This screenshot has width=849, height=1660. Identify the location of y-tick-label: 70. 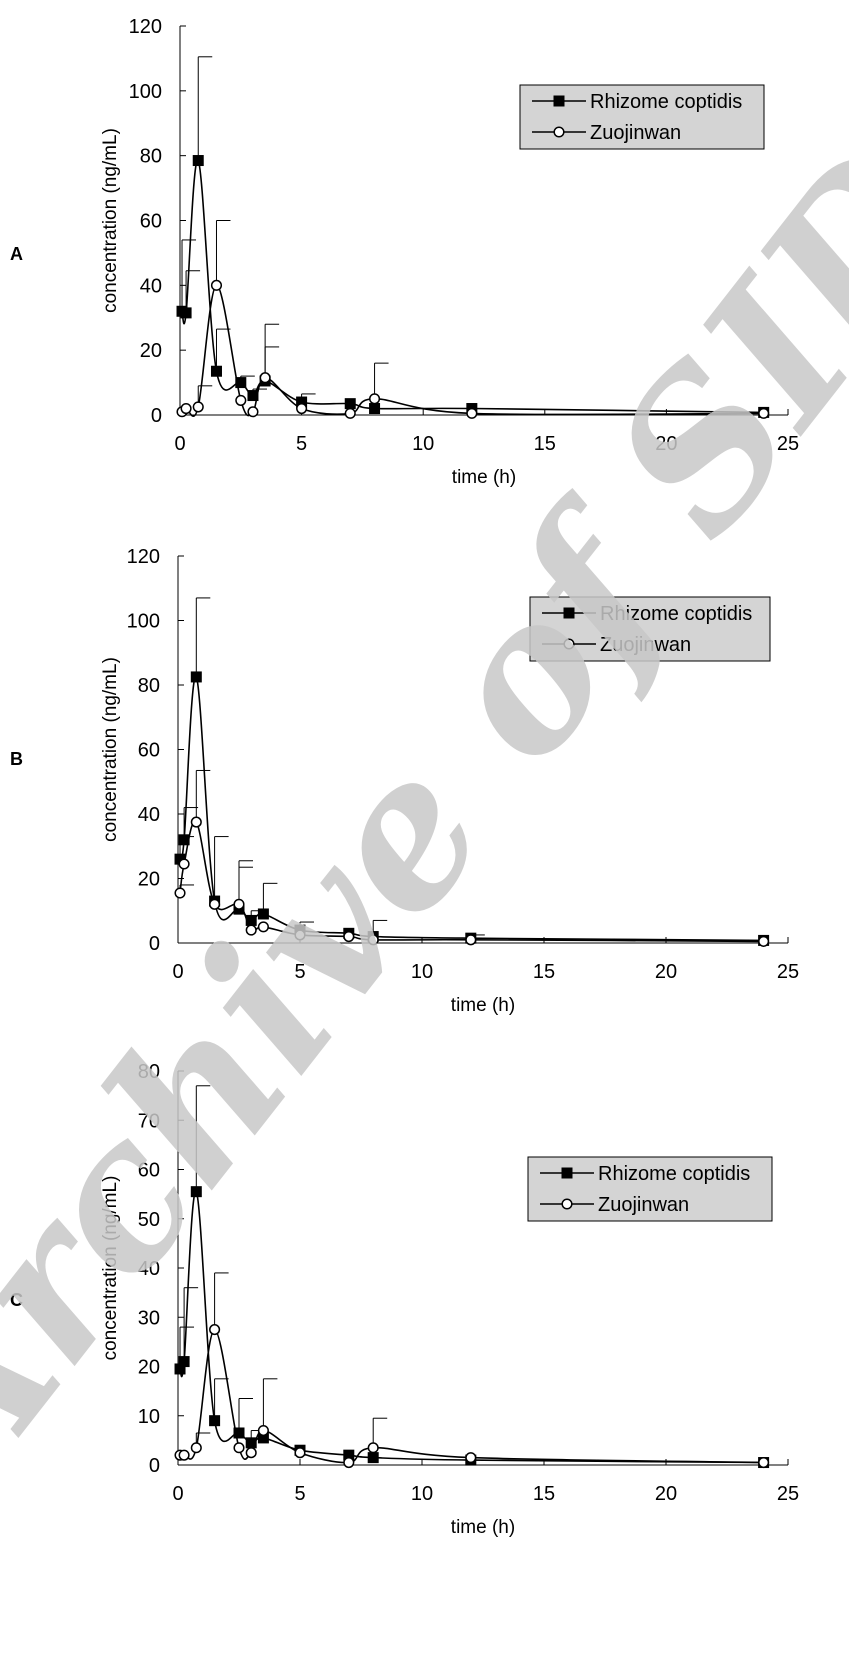
(149, 1121).